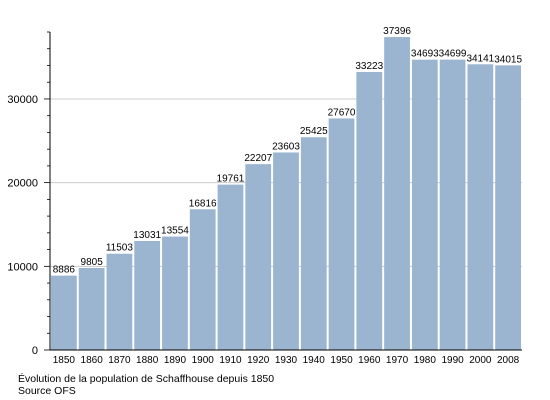 Image resolution: width=550 pixels, height=400 pixels. Describe the element at coordinates (258, 360) in the screenshot. I see `x-tick-label: 1920` at that location.